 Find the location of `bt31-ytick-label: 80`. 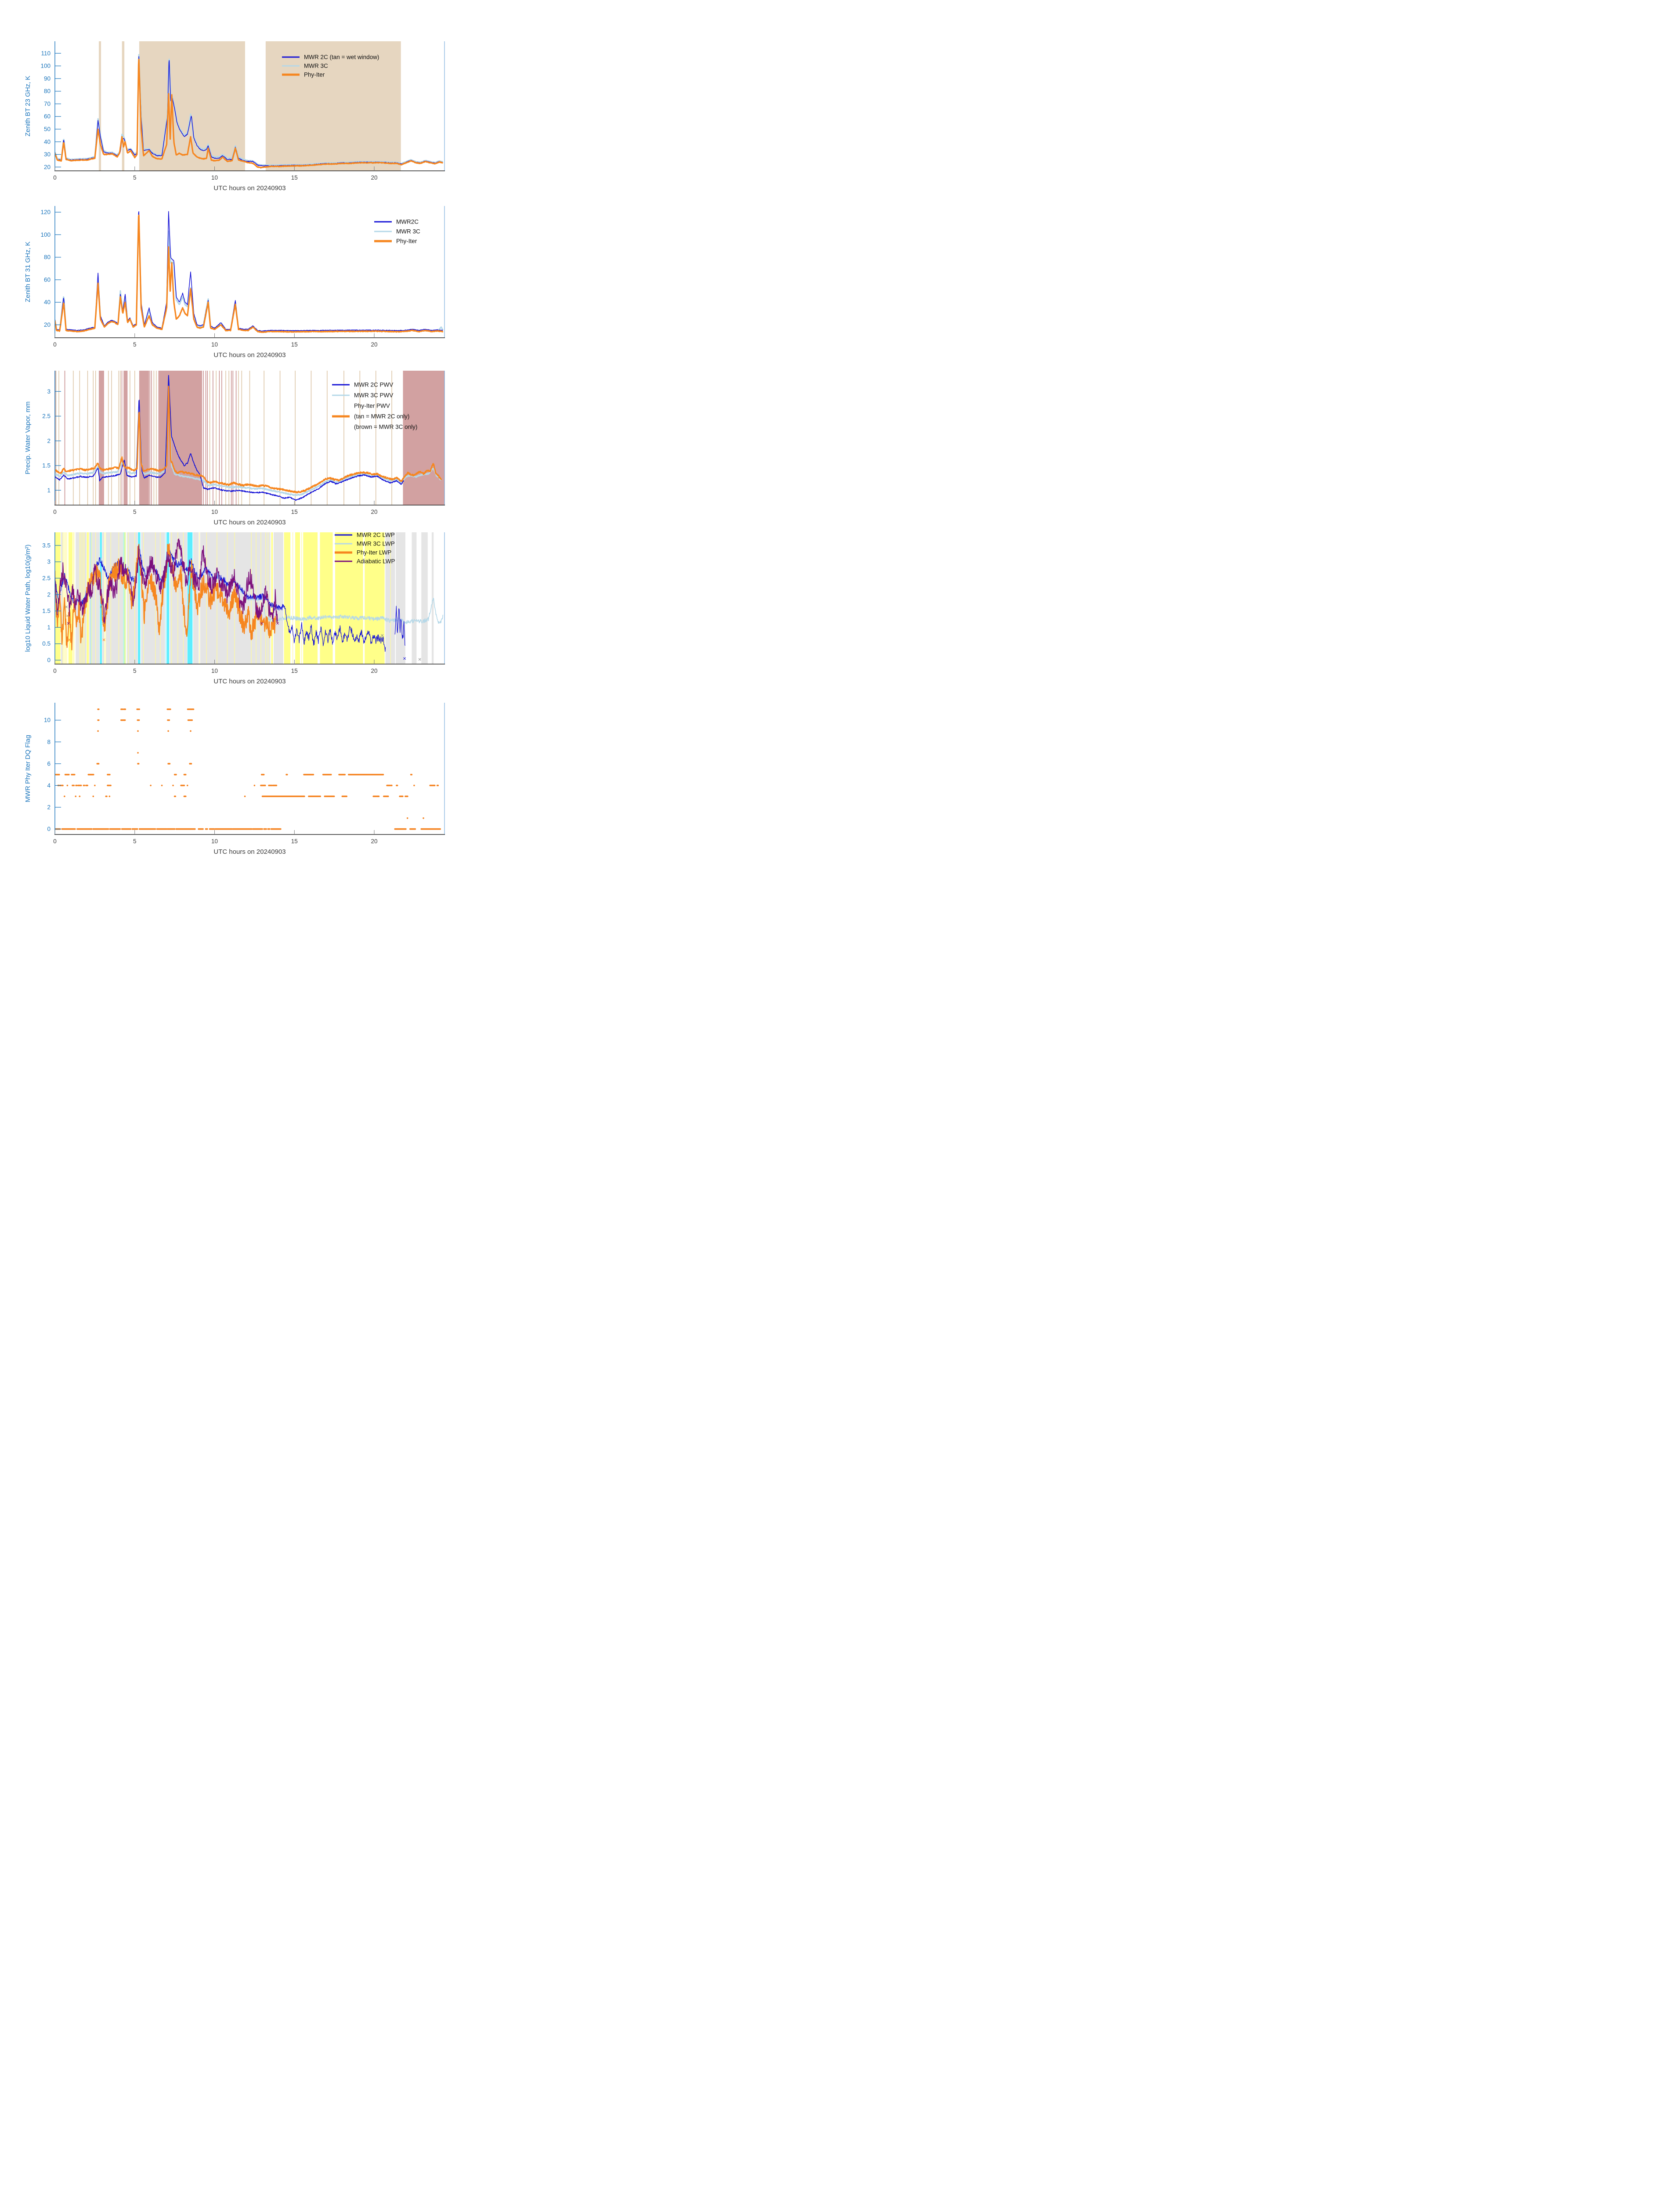

bt31-ytick-label: 80 is located at coordinates (47, 257).